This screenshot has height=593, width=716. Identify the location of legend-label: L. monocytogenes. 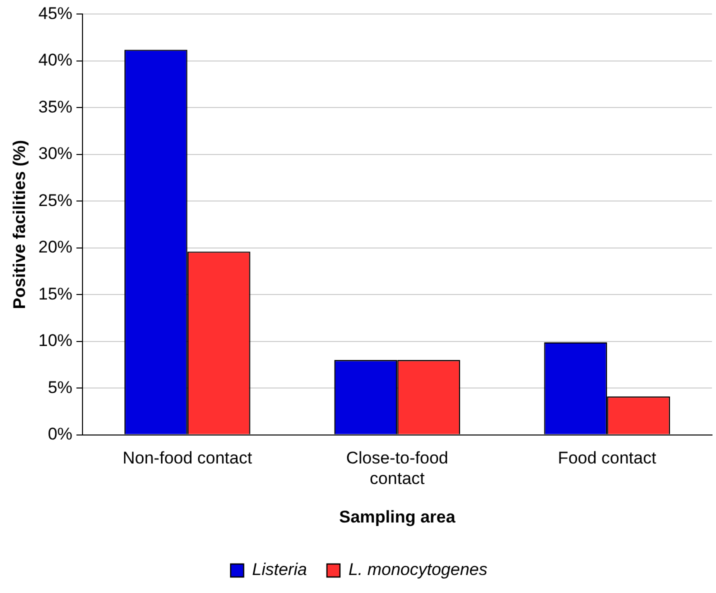
(418, 570).